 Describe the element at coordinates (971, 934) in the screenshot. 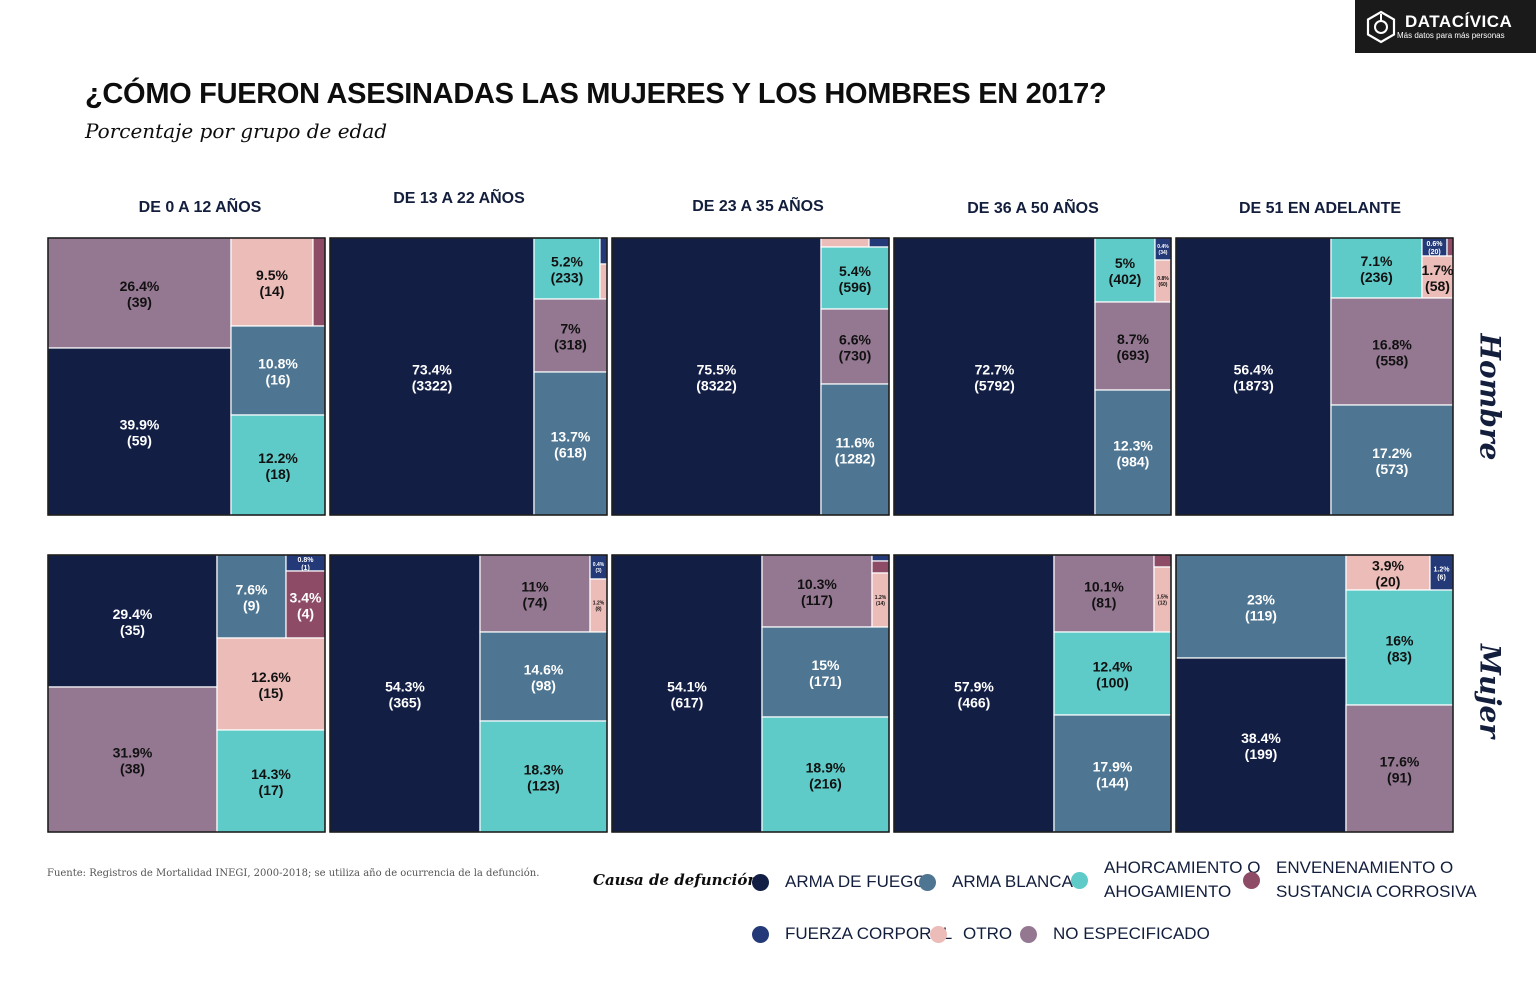

I see `legend-item-otro: OTRO` at that location.